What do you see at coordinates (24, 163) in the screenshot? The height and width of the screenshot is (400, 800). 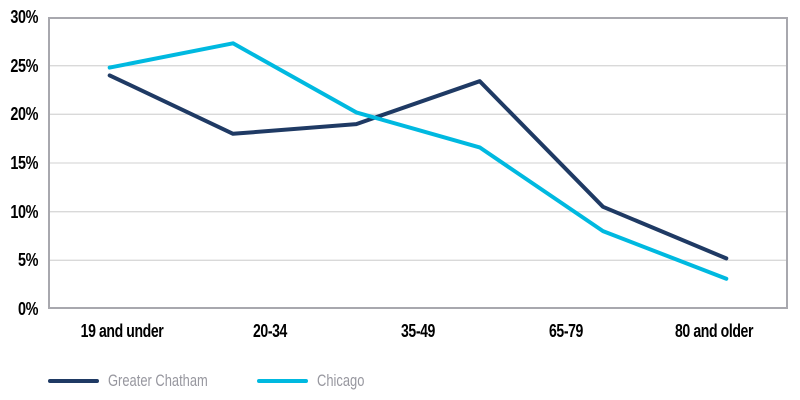 I see `y-tick-15: 15%` at bounding box center [24, 163].